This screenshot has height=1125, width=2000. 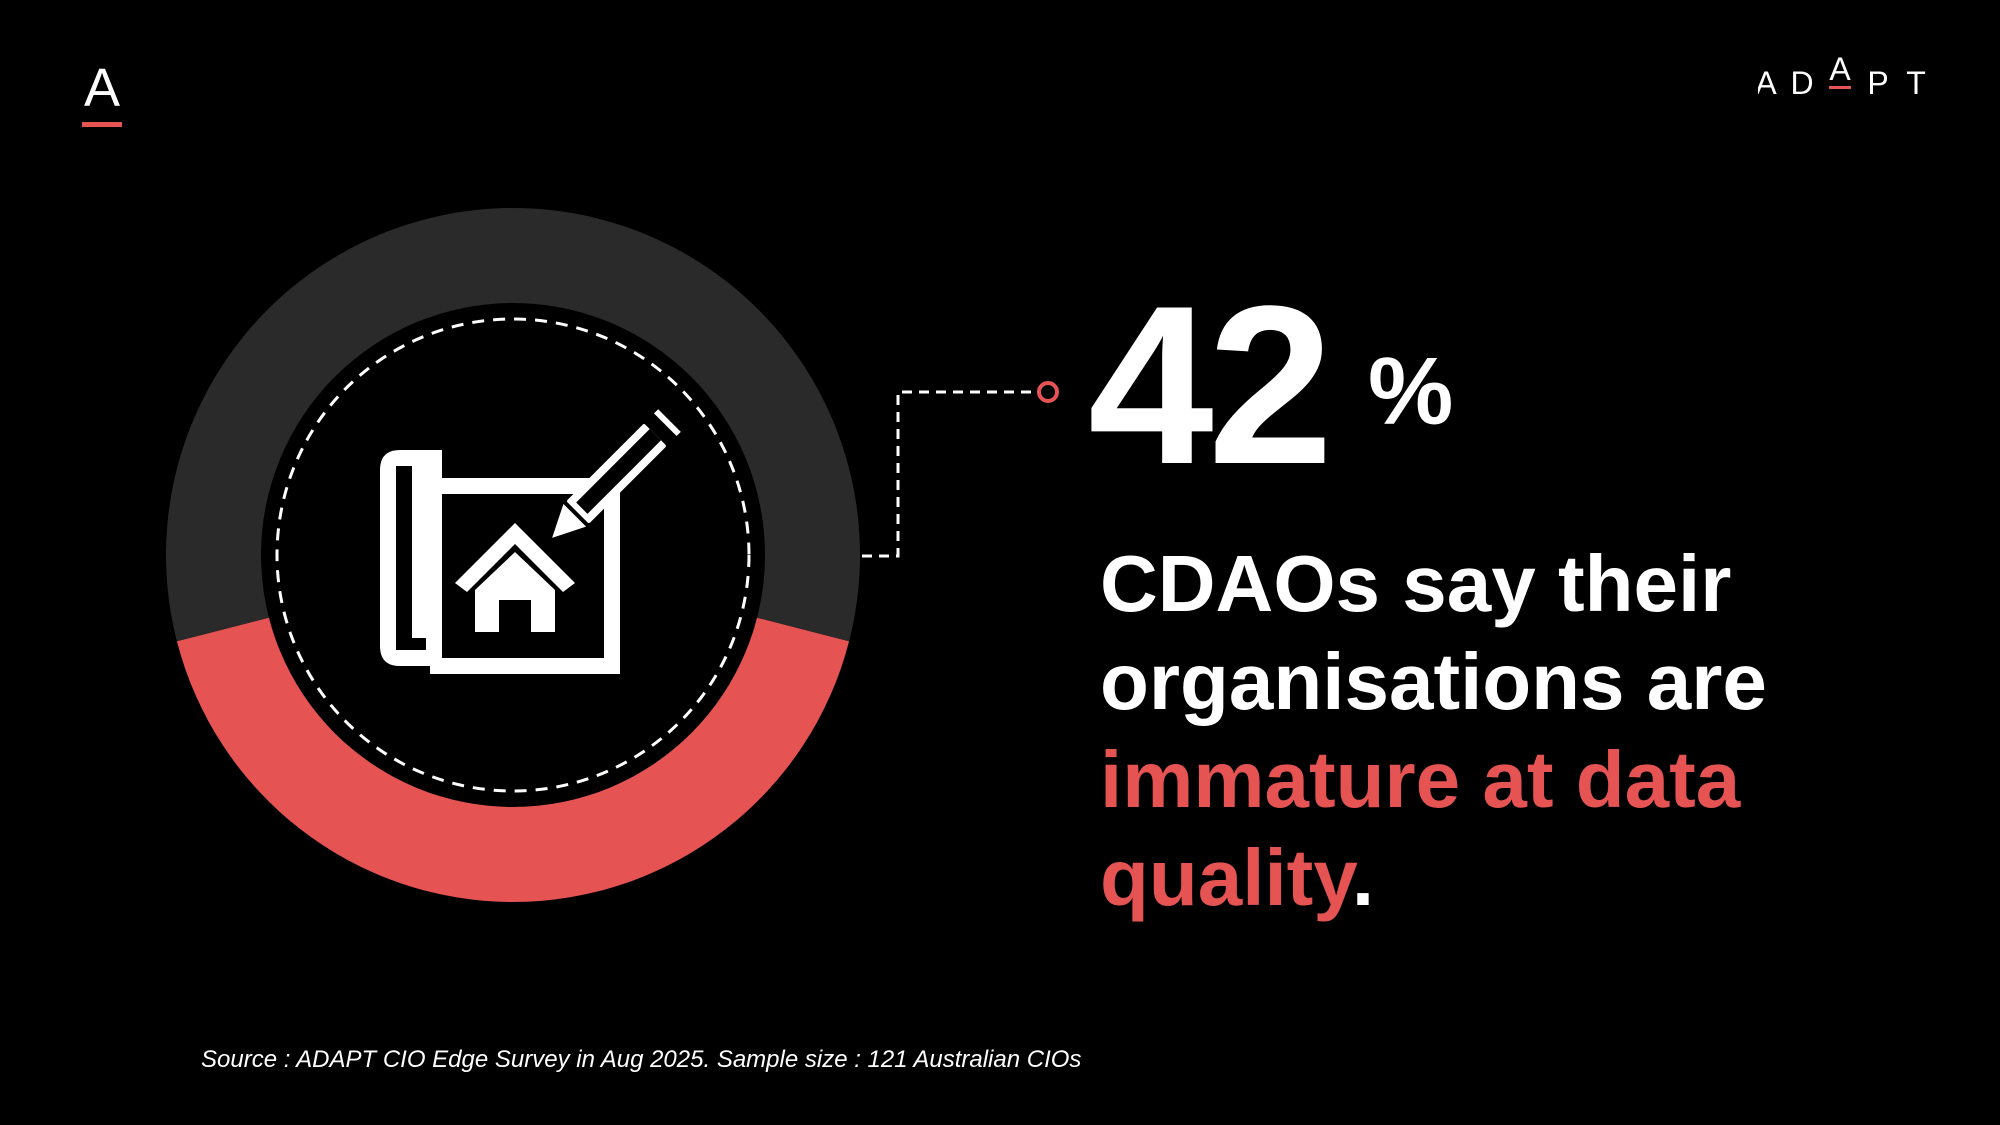 I want to click on brand-mark-logo: A, so click(x=102, y=93).